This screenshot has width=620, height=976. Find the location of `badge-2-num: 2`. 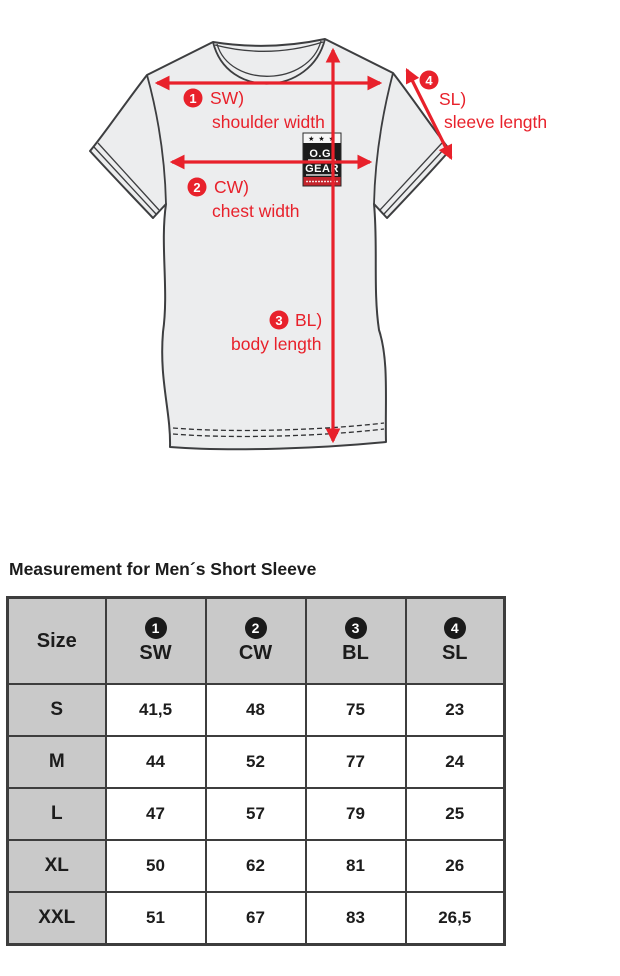

badge-2-num: 2 is located at coordinates (196, 187).